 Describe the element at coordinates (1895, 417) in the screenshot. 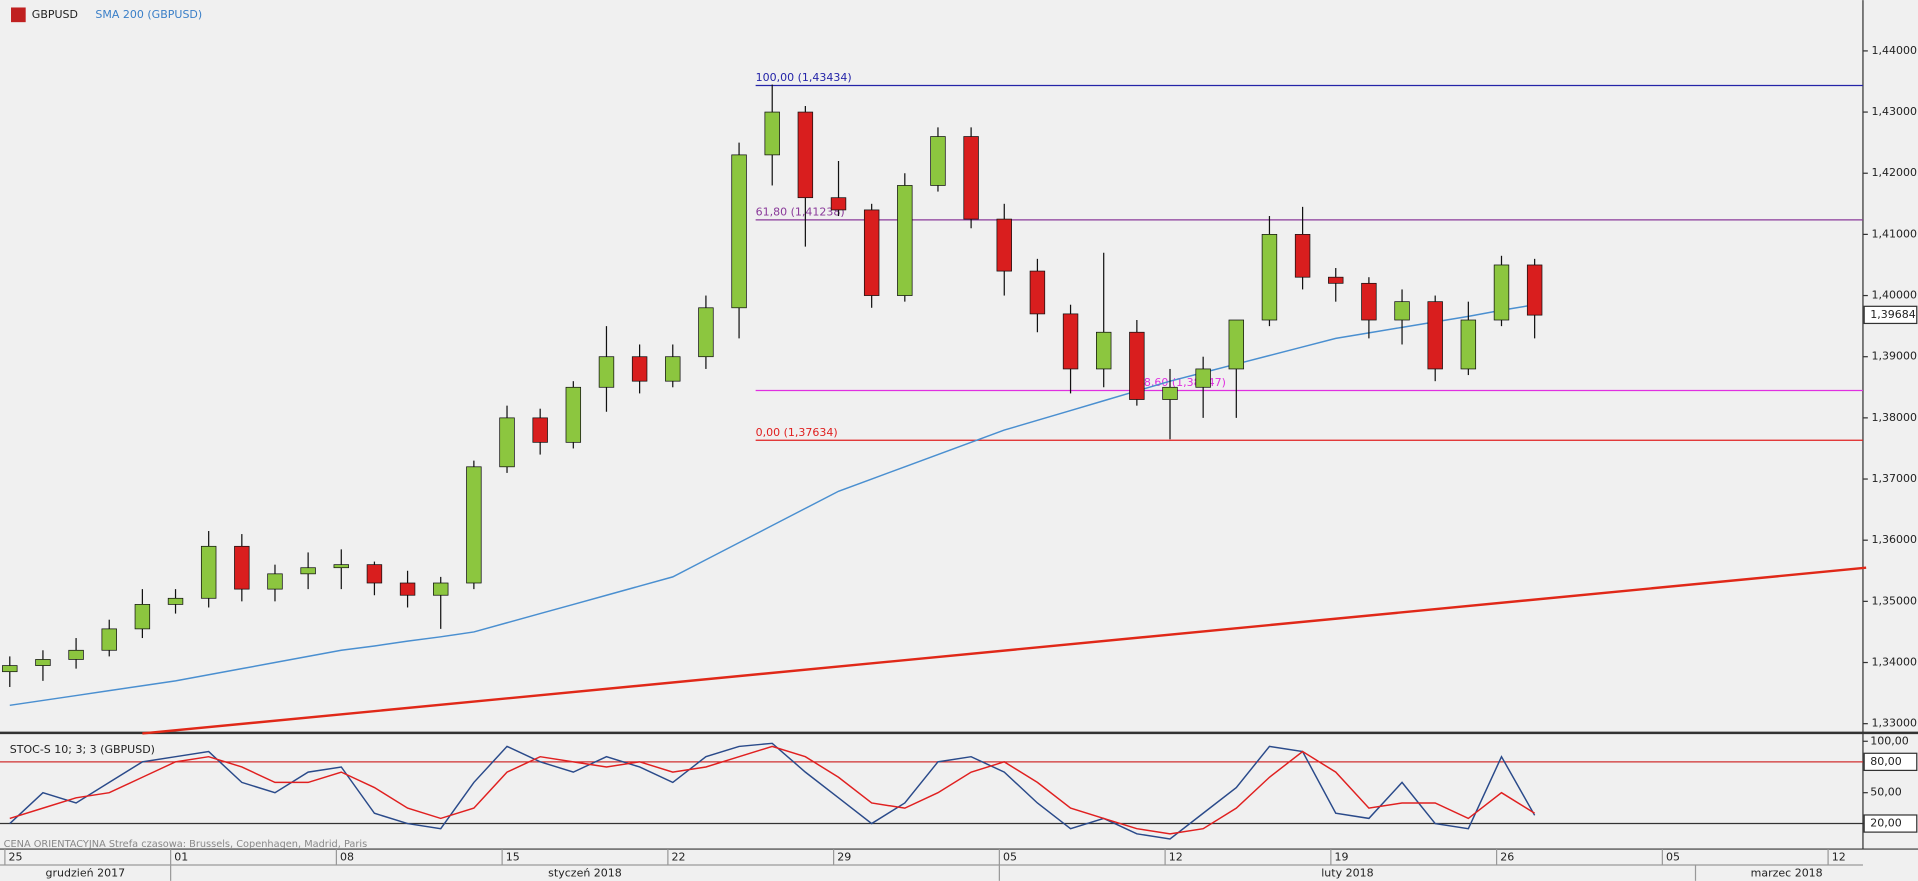

I see `y-tick-label: 1,38000` at that location.